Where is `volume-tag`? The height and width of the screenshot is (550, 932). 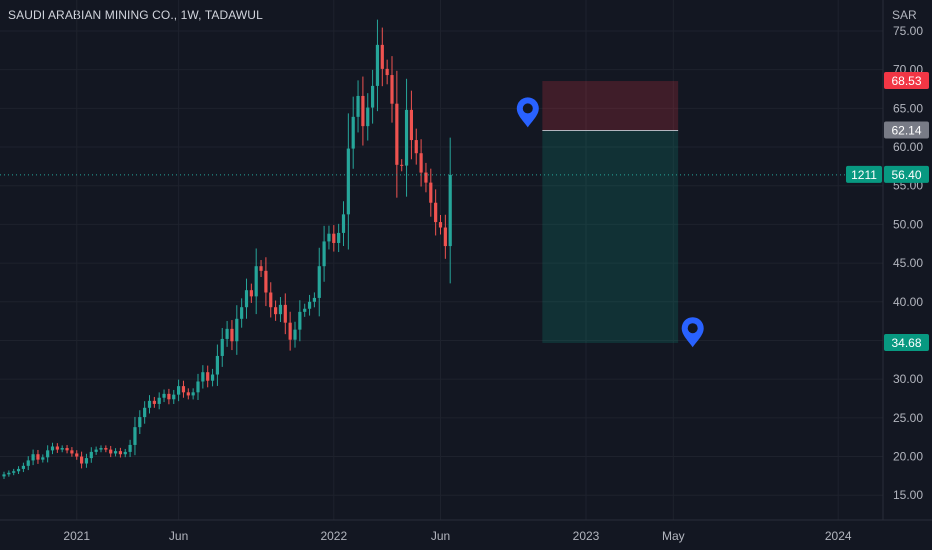 volume-tag is located at coordinates (864, 174).